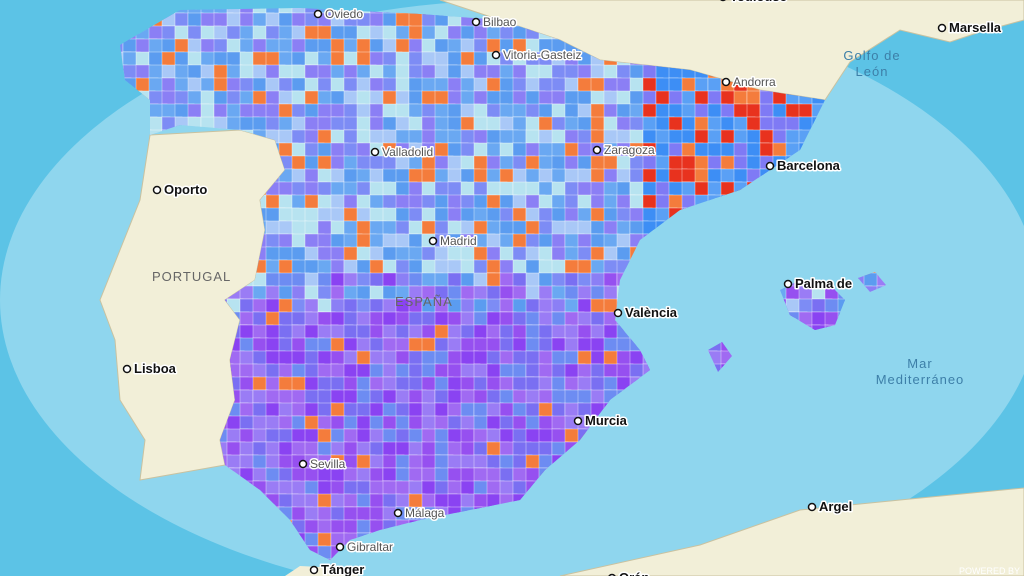 The image size is (1024, 576). Describe the element at coordinates (989, 571) in the screenshot. I see `watermark: POWERED BY` at that location.